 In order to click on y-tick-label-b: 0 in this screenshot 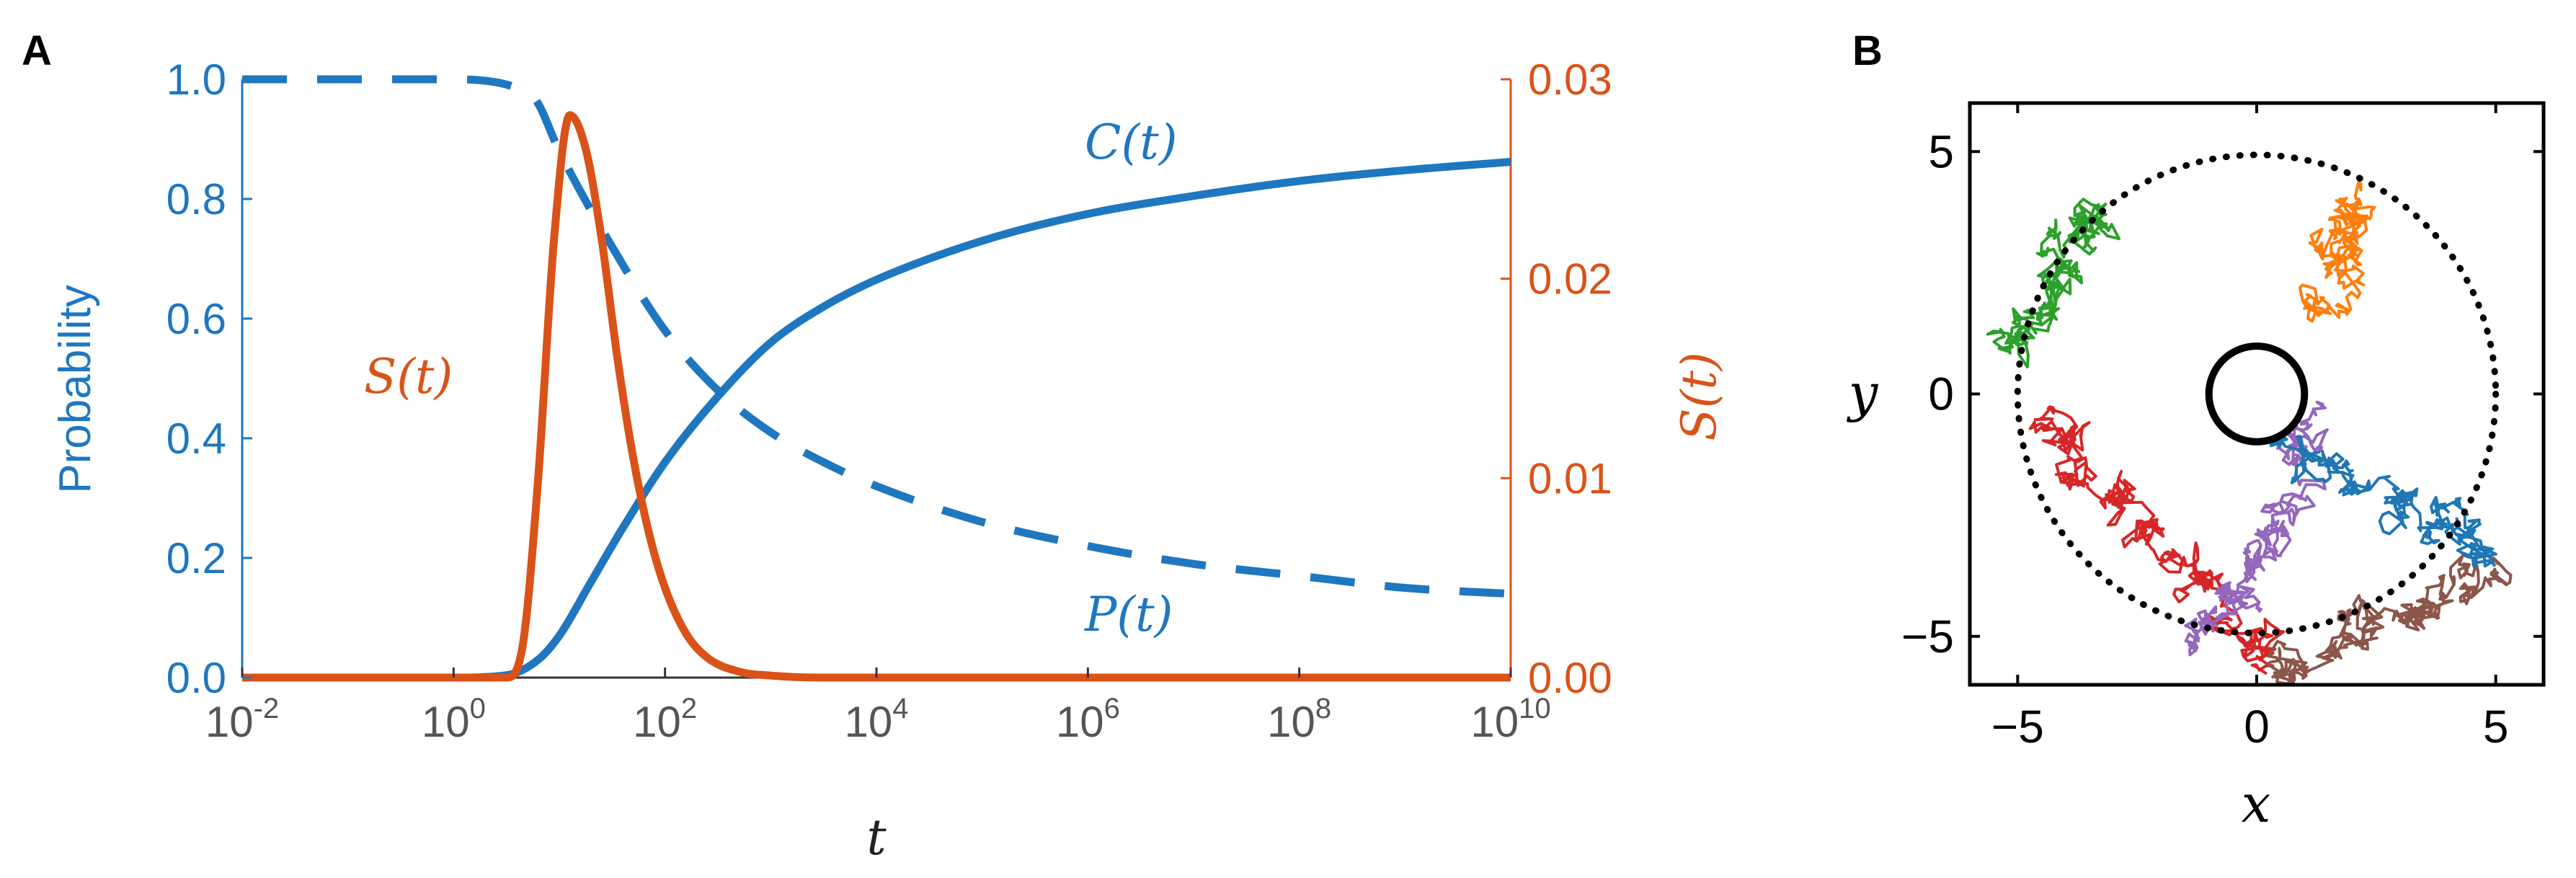, I will do `click(1941, 394)`.